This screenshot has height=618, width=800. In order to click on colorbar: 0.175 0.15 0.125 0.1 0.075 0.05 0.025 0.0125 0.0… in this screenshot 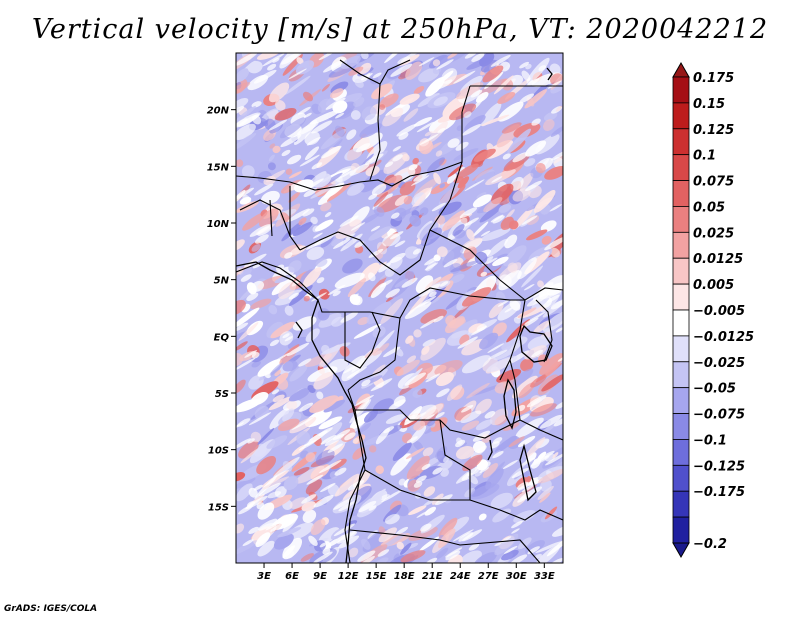, I will do `click(713, 310)`.